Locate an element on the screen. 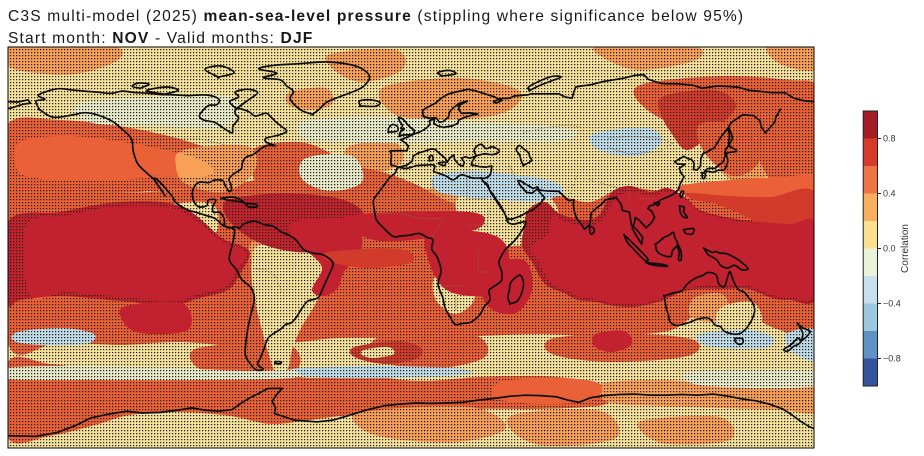 This screenshot has width=924, height=456. svg-text: −0.4 is located at coordinates (892, 304).